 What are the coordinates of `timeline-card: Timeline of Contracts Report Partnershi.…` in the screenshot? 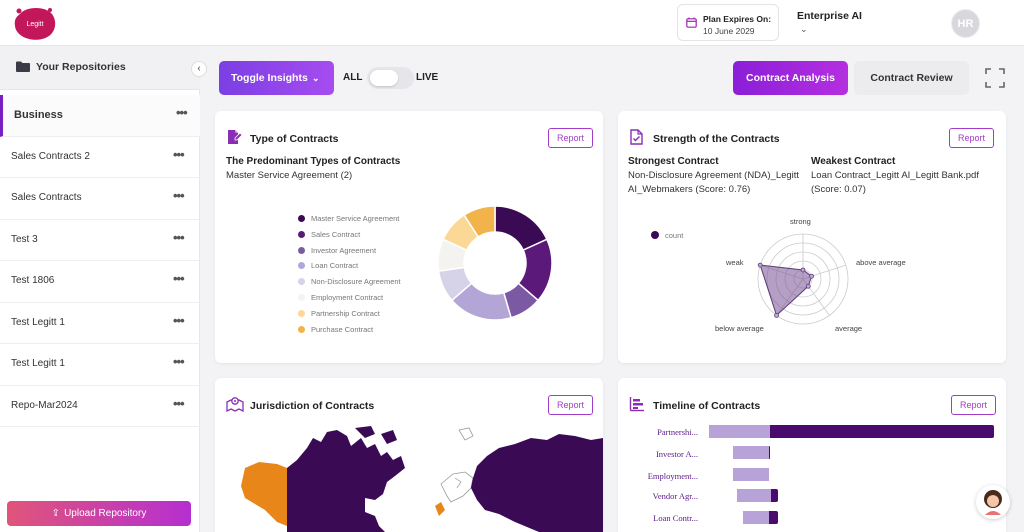 It's located at (812, 455).